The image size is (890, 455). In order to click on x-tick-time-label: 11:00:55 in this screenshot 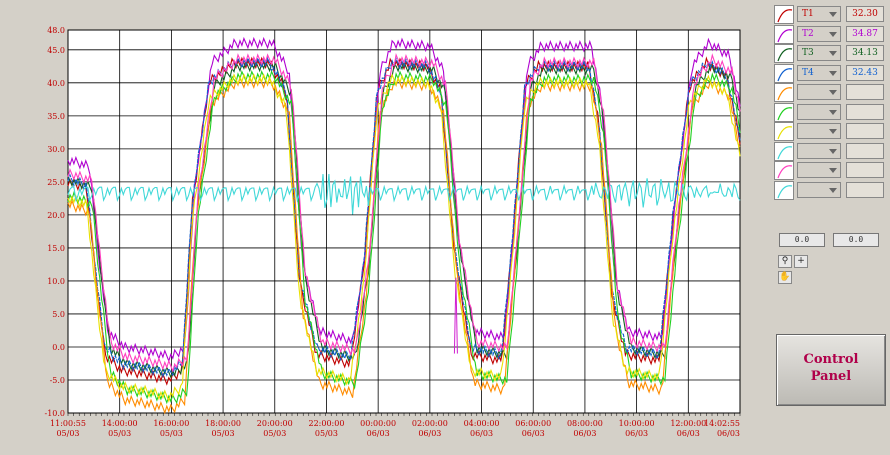, I will do `click(68, 423)`.